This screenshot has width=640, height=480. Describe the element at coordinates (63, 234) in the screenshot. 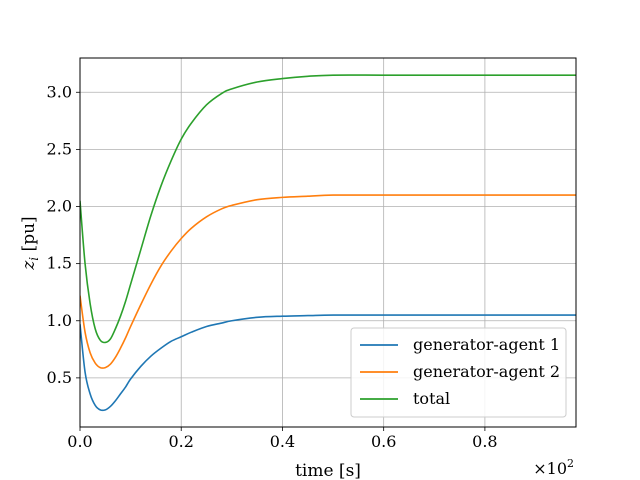

I see `y-axis-ticks: 0.5 1.0 1.5 2.0 2.5 3.0` at that location.